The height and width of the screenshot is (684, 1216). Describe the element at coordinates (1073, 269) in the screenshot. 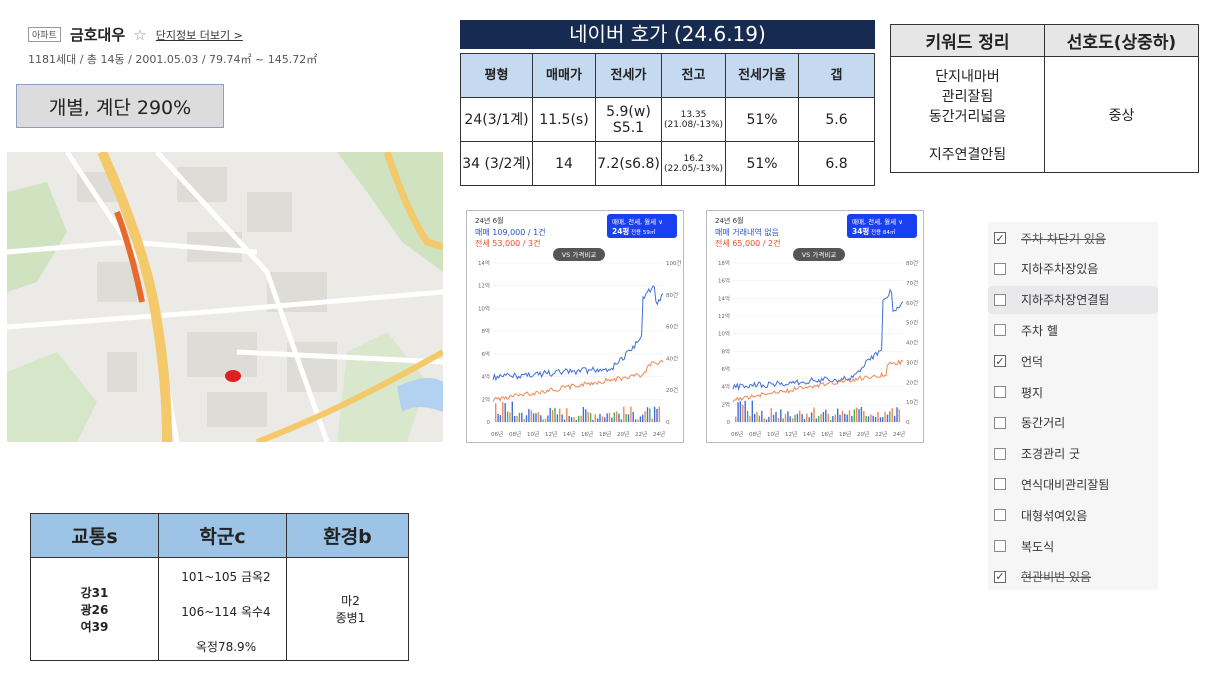

I see `checklist-item: 지하주차장있음` at that location.